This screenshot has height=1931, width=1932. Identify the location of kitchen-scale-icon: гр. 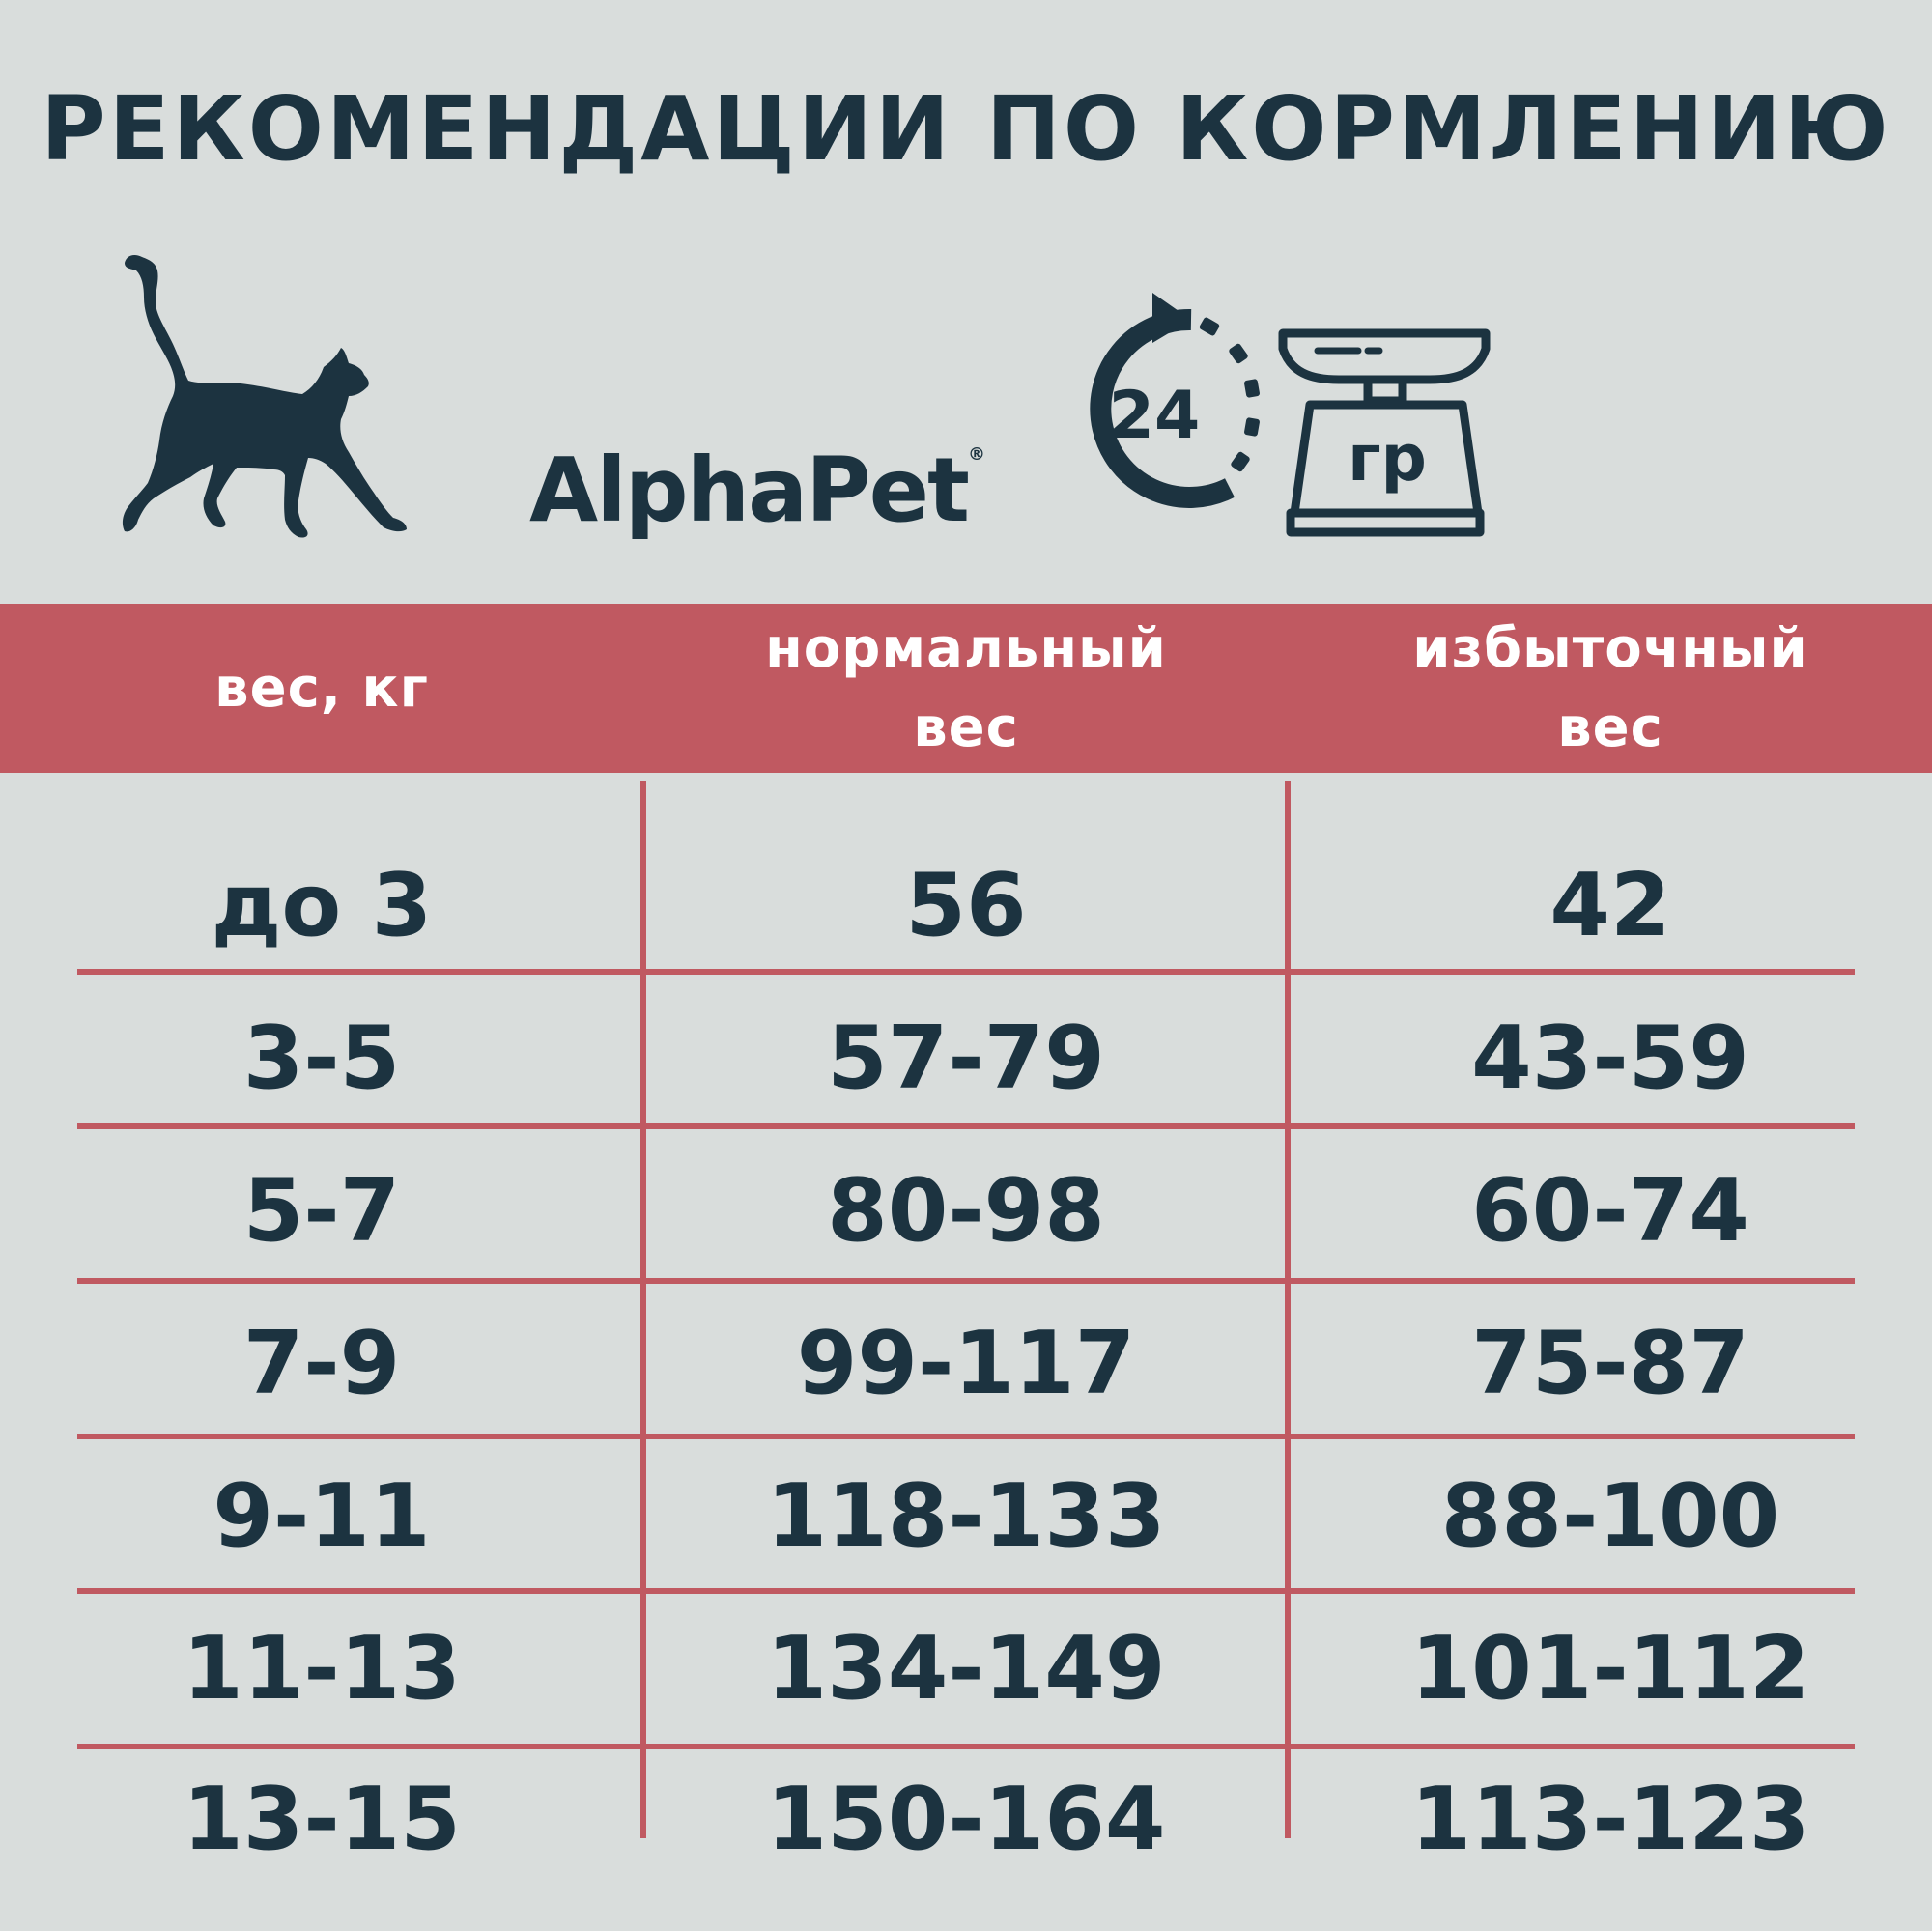
(1384, 432).